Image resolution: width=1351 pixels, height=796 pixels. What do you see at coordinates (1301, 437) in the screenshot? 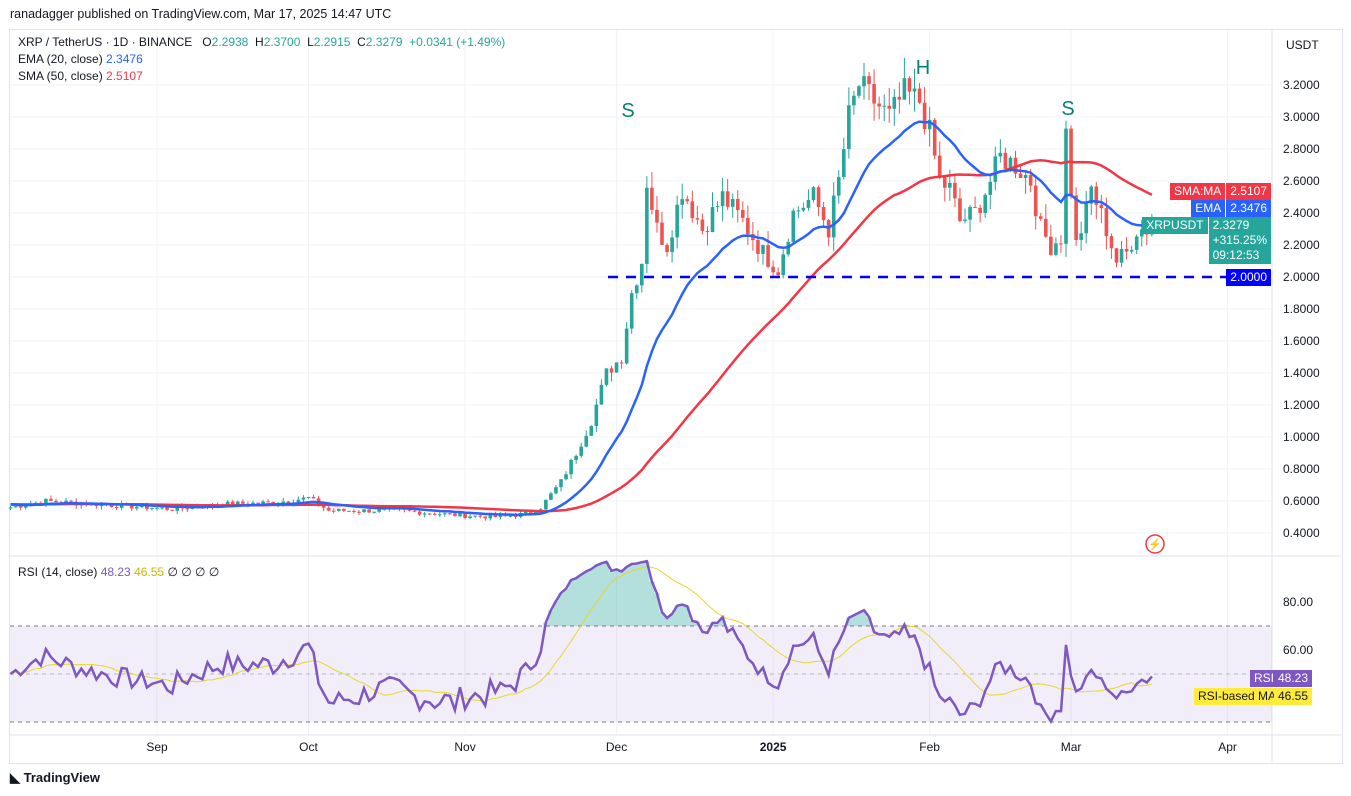
I see `price-tick: 1.0000` at bounding box center [1301, 437].